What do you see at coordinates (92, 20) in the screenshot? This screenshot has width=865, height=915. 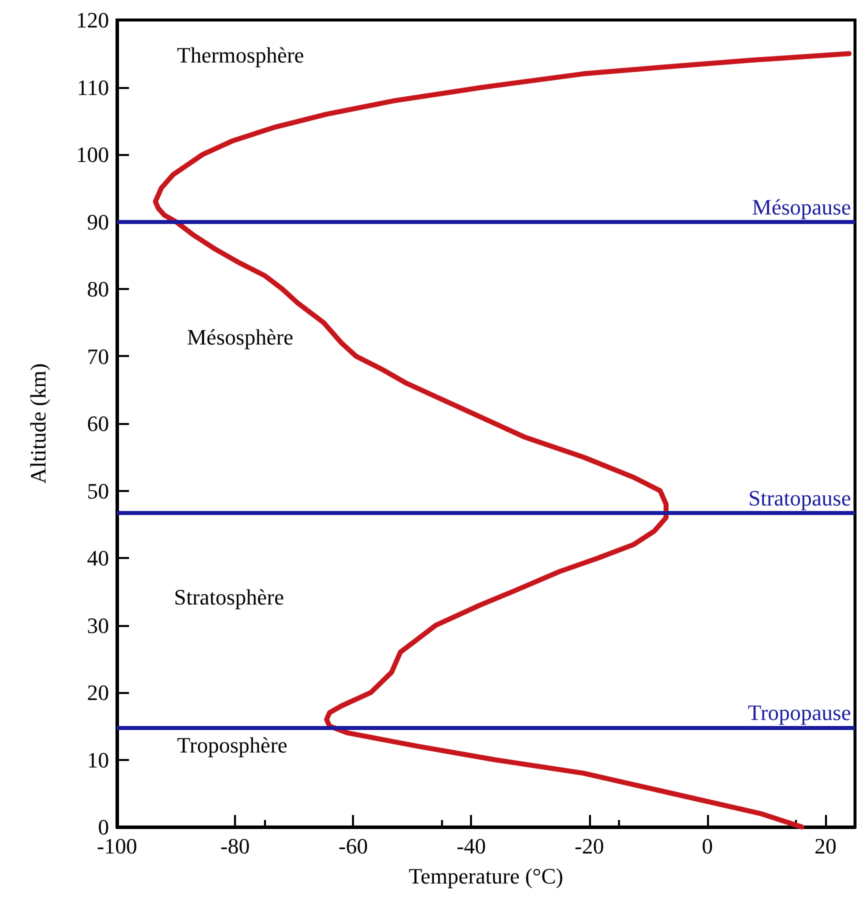 I see `y-tick-label: 120` at bounding box center [92, 20].